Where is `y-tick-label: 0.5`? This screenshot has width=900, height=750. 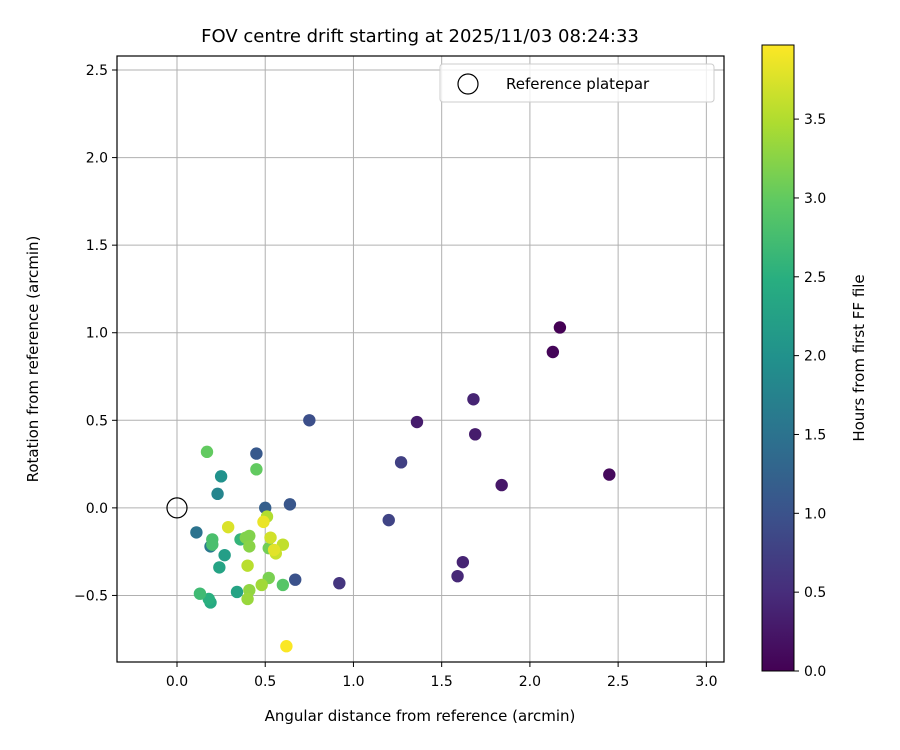 y-tick-label: 0.5 is located at coordinates (97, 421).